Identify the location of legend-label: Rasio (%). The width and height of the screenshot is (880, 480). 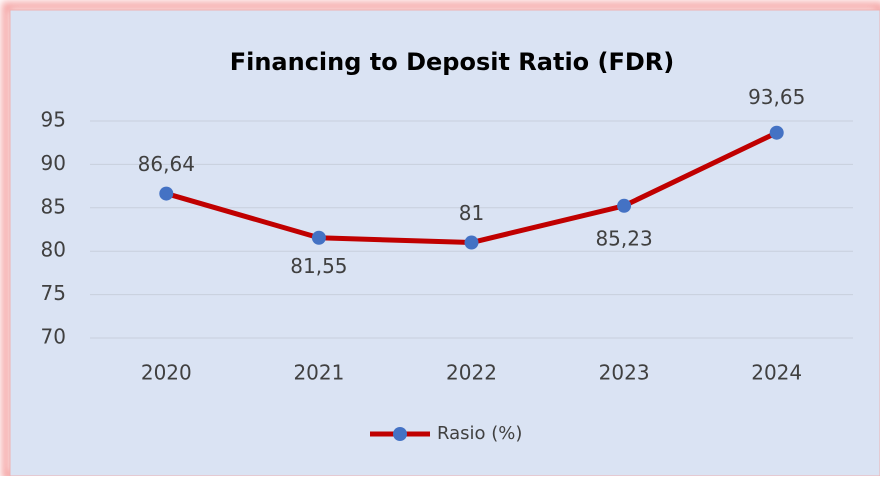
(479, 433).